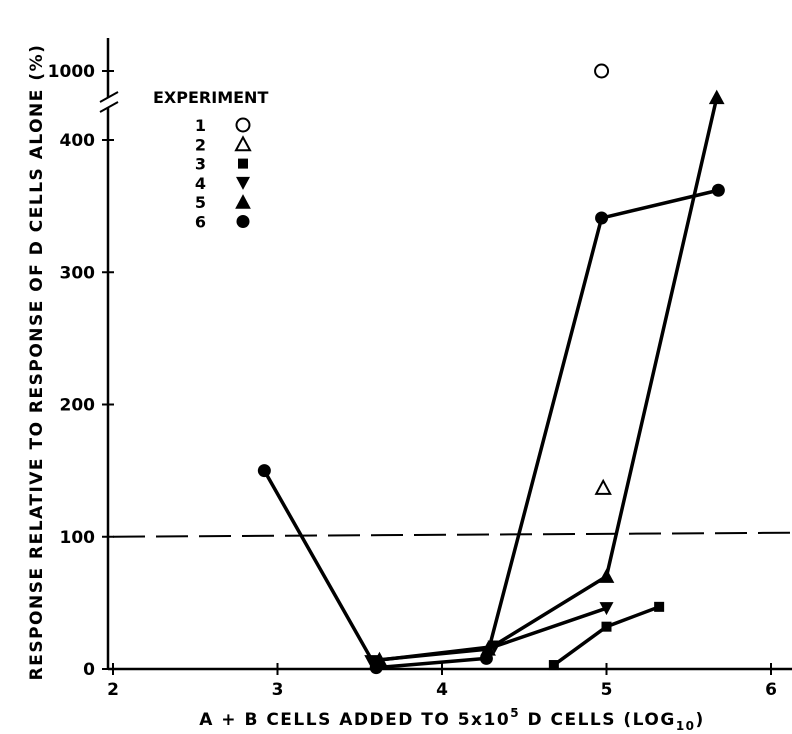 The width and height of the screenshot is (792, 734). Describe the element at coordinates (200, 144) in the screenshot. I see `legend-label-exp-2: 2` at that location.